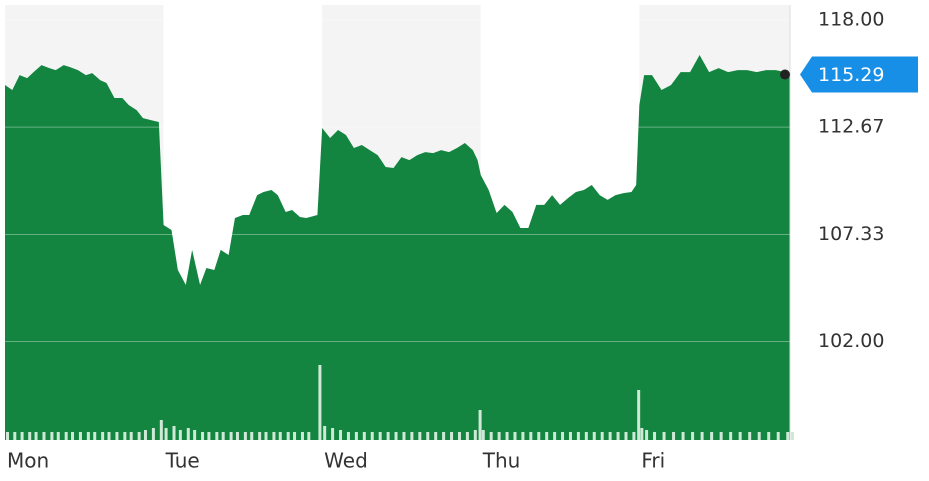  Describe the element at coordinates (182, 461) in the screenshot. I see `x-tick-label: Tue` at that location.